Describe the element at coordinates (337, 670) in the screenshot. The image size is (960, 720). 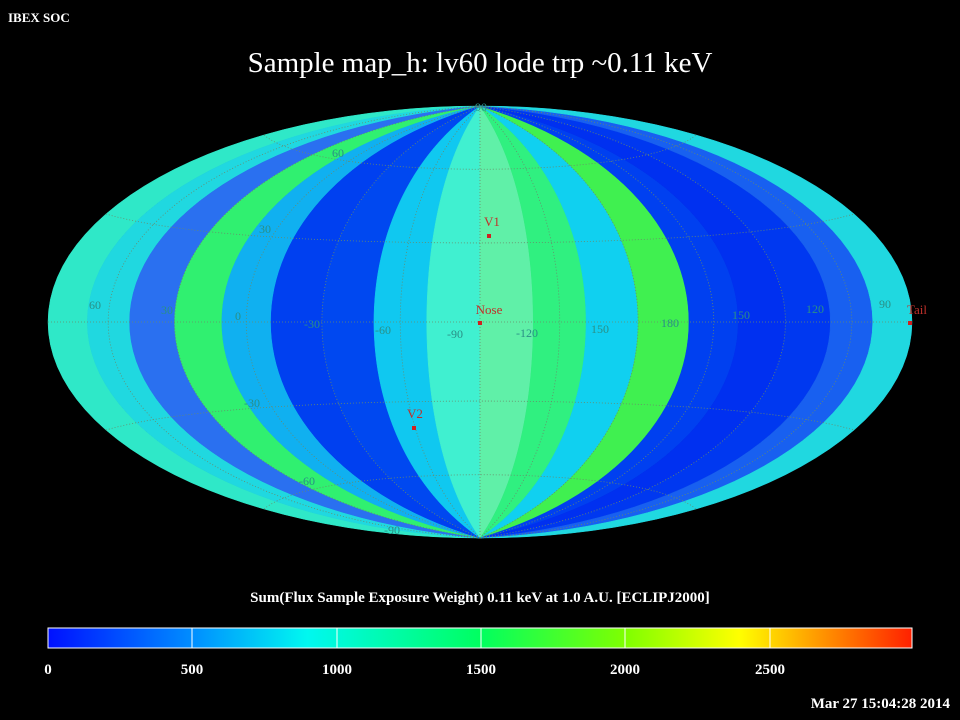
I see `colorbar-tick-label: 1000` at that location.